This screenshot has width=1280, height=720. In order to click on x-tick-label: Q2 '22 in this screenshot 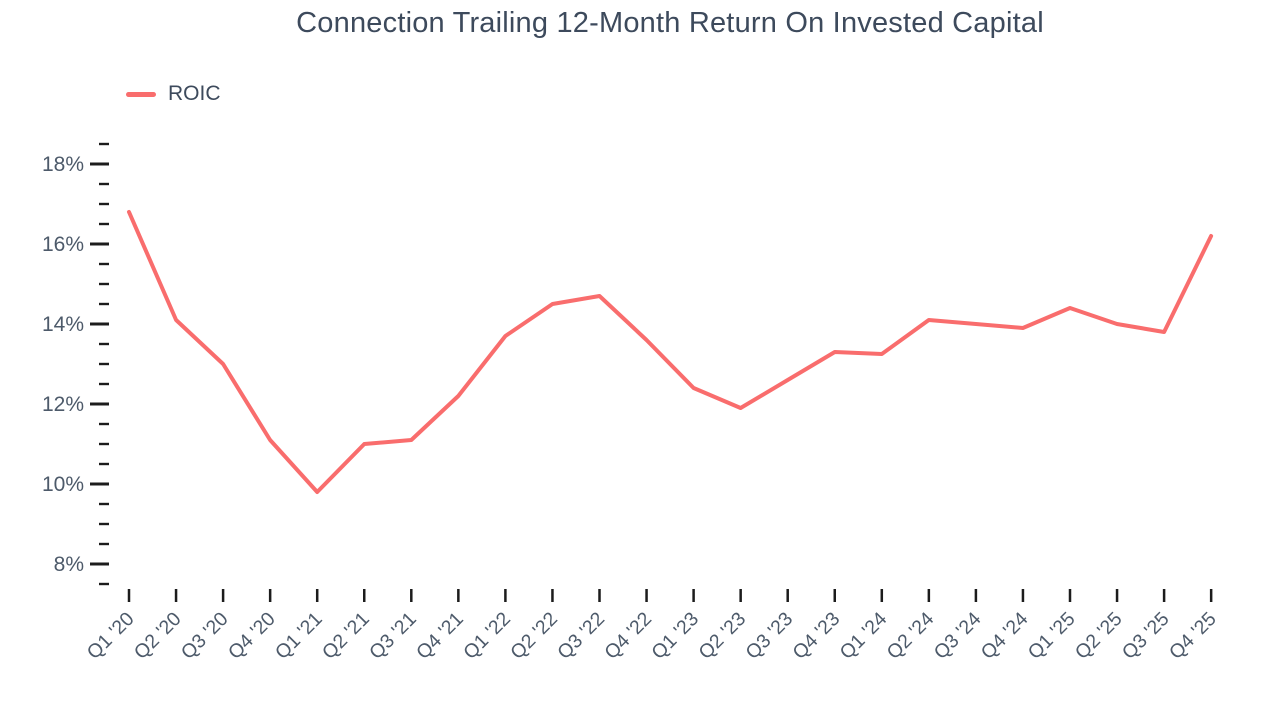, I will do `click(534, 636)`.